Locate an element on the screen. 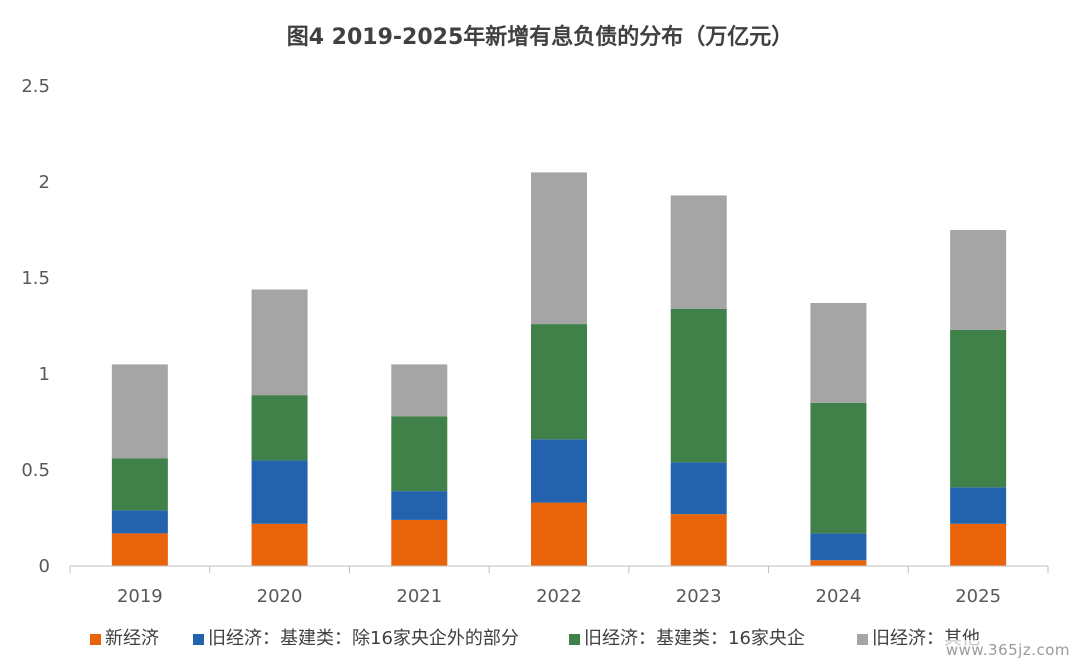 The height and width of the screenshot is (666, 1080). legend-label: 旧经济：基建类：除16家央企外的部分 is located at coordinates (363, 638).